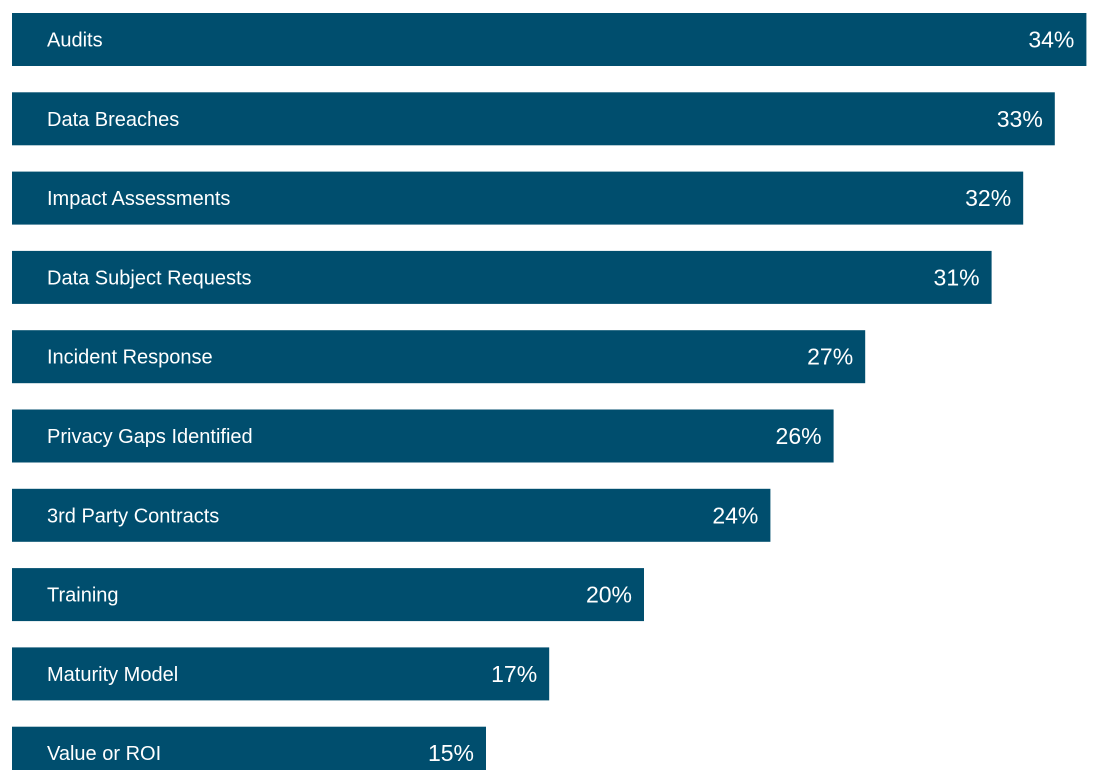 Image resolution: width=1095 pixels, height=770 pixels. I want to click on bar-category-label: Data Breaches, so click(113, 120).